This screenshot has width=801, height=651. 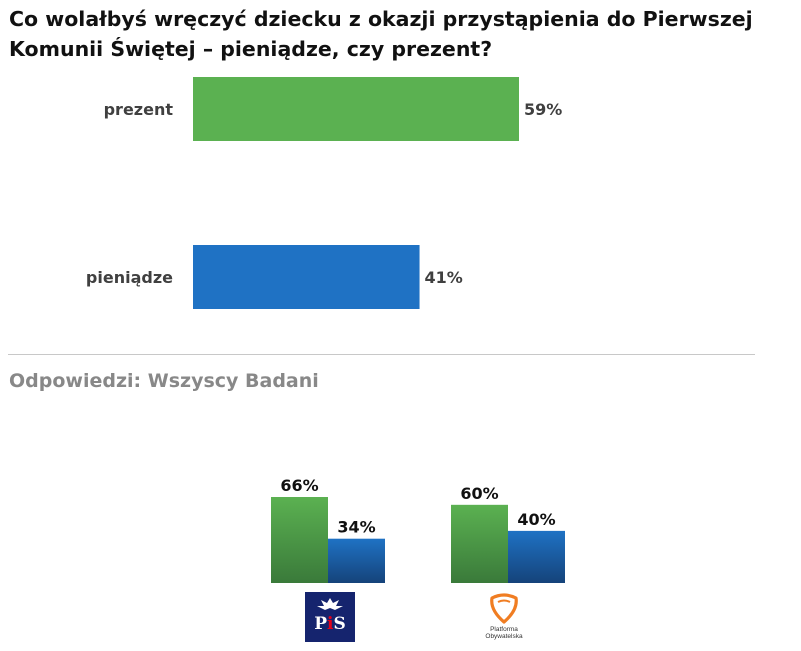 What do you see at coordinates (139, 109) in the screenshot?
I see `category-label-prezent: prezent` at bounding box center [139, 109].